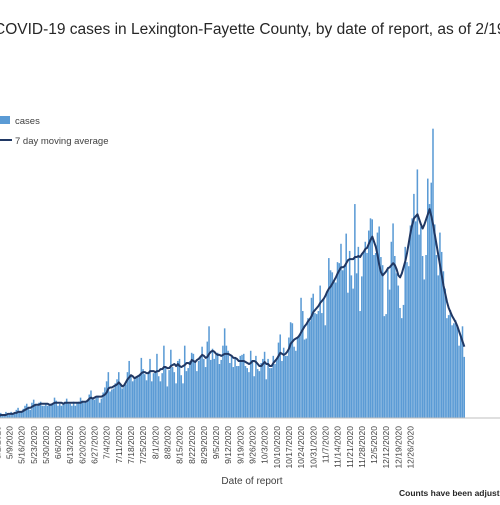  Describe the element at coordinates (289, 447) in the screenshot. I see `x-tick-label: 10/17/2020` at that location.